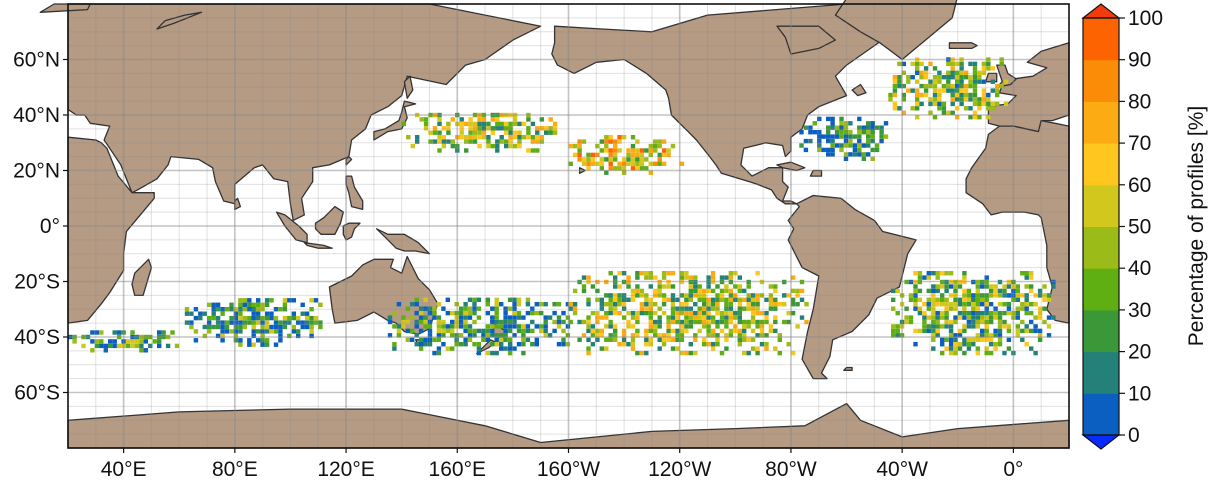 The image size is (1216, 480). Describe the element at coordinates (124, 469) in the screenshot. I see `x-tick-label: 40°E` at that location.